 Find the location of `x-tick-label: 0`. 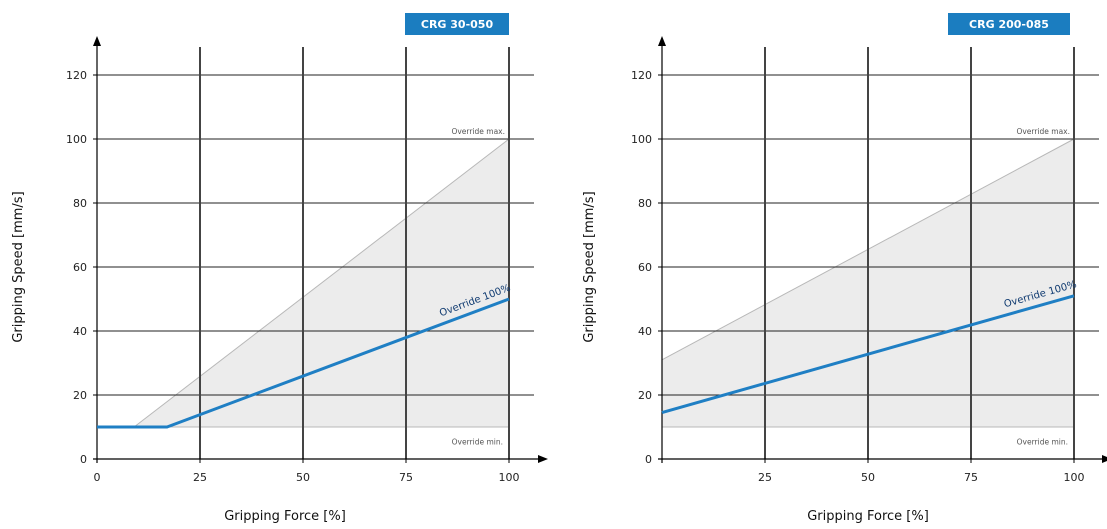

x-tick-label: 0 is located at coordinates (97, 477).